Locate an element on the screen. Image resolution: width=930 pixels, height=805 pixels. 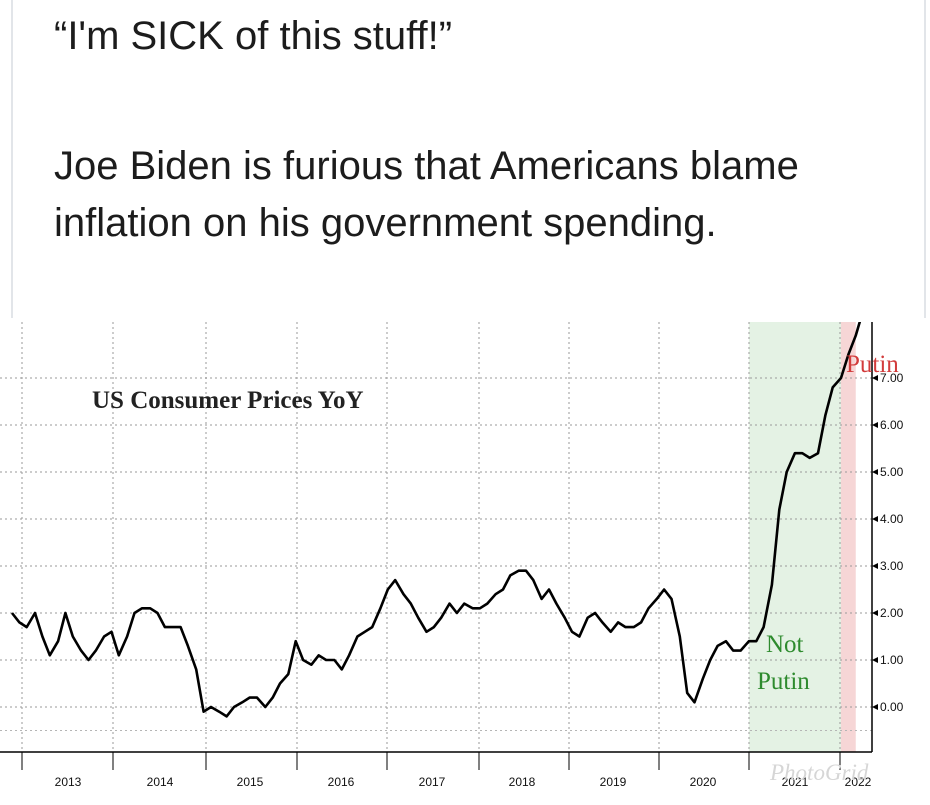
y-tick-label: 3.00 is located at coordinates (892, 566).